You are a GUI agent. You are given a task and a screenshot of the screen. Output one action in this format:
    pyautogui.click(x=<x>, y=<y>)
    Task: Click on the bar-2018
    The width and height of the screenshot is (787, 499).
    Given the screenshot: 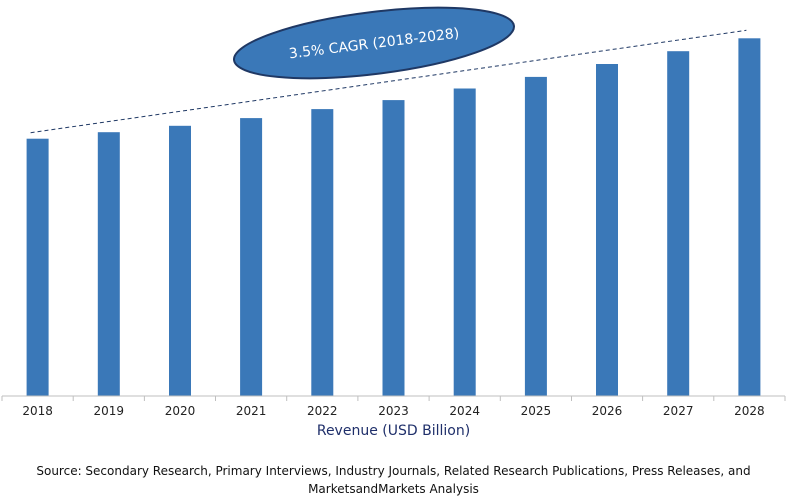 What is the action you would take?
    pyautogui.click(x=37, y=267)
    